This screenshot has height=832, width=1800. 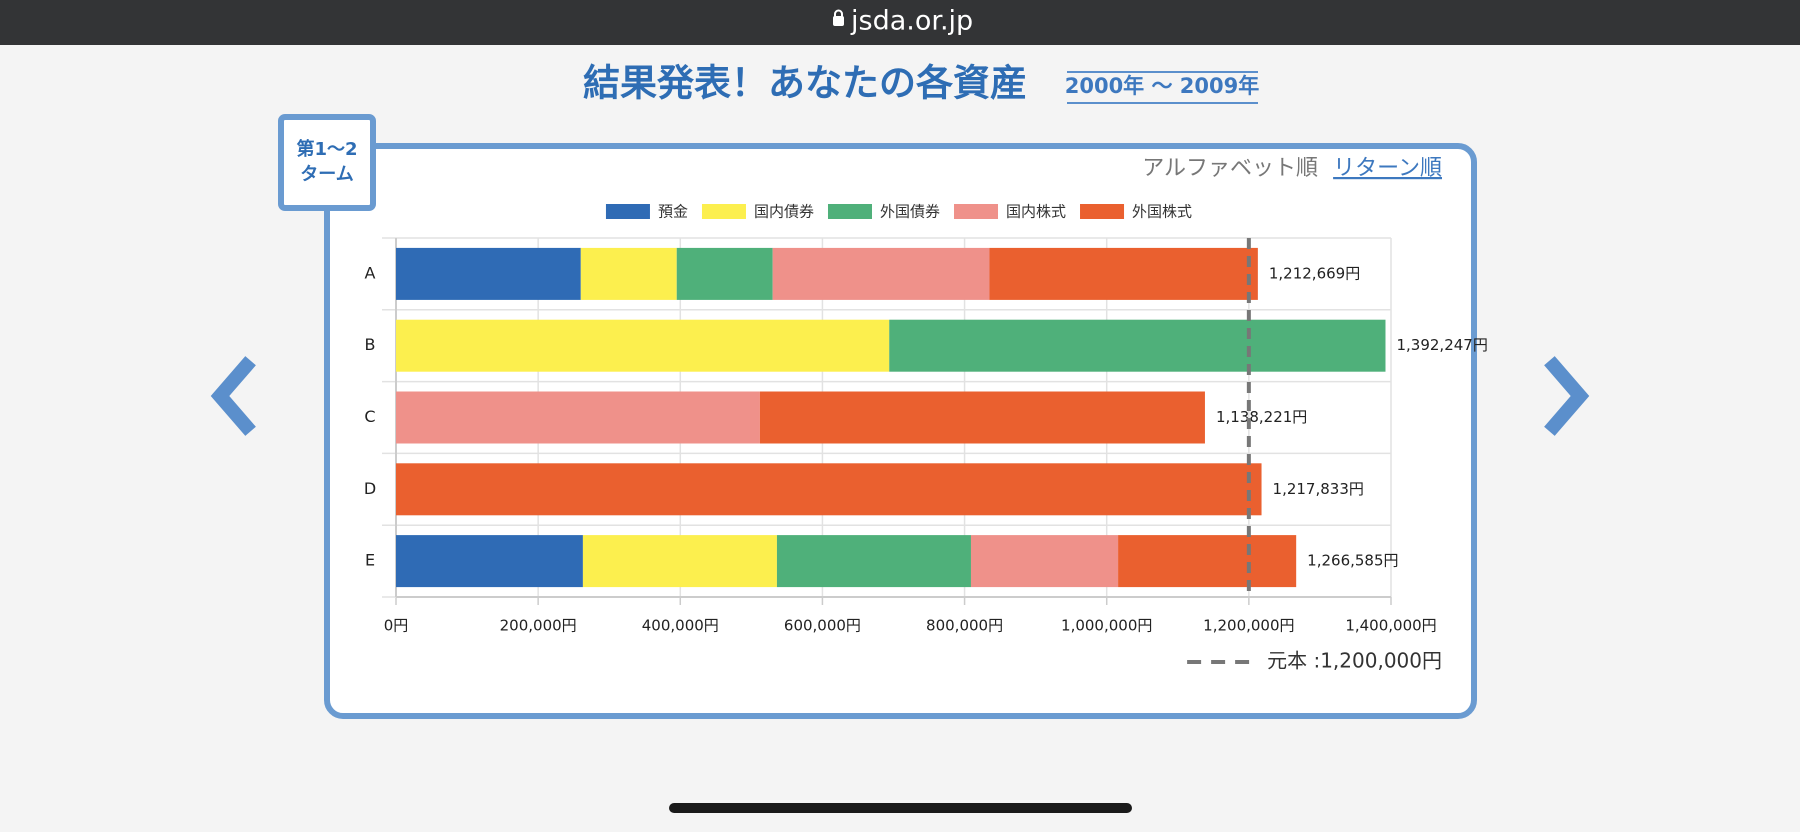 I want to click on reference-label: 元本 :1,200,000円, so click(x=1354, y=661).